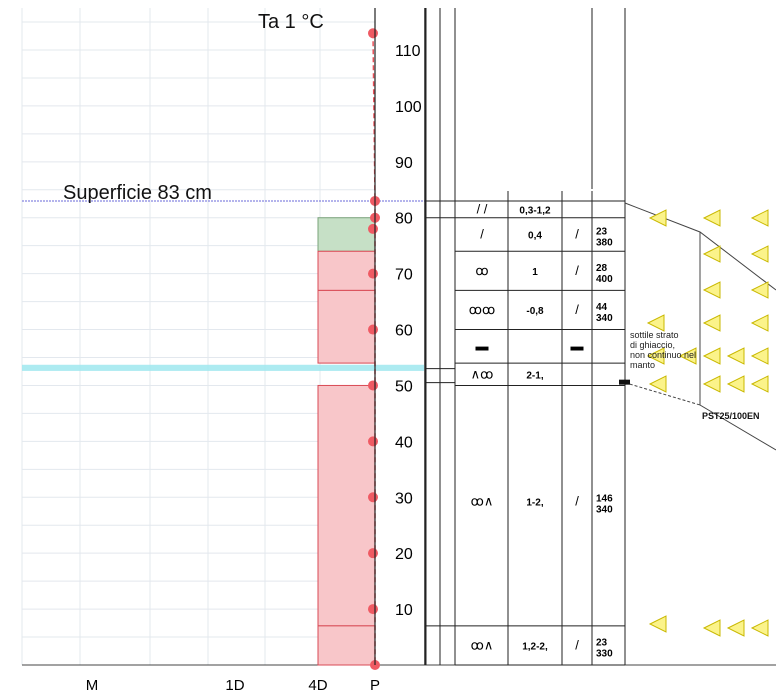 The width and height of the screenshot is (776, 694). What do you see at coordinates (642, 365) in the screenshot?
I see `ice-crust-note-line: manto` at bounding box center [642, 365].